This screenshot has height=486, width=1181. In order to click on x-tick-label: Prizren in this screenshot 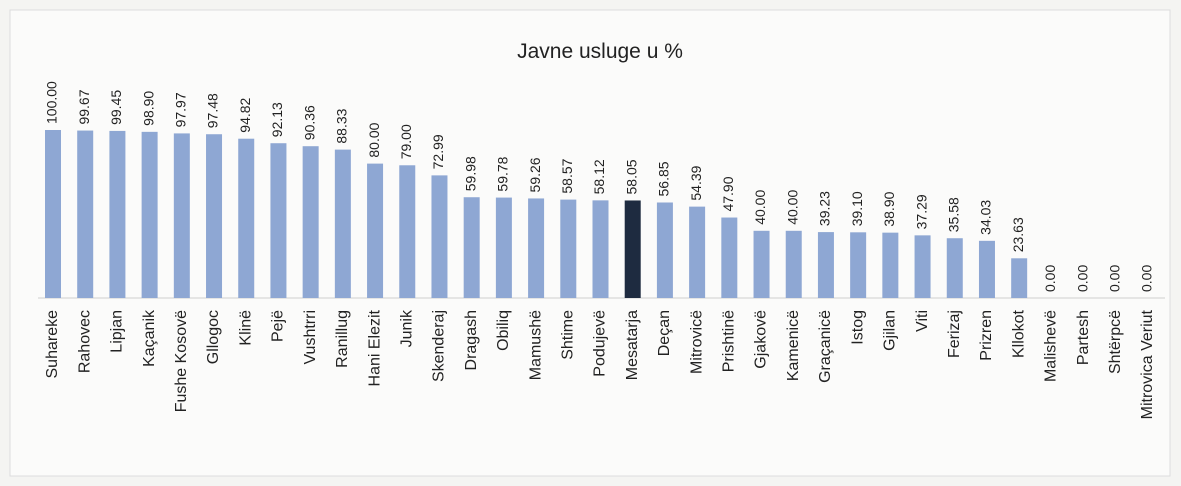, I will do `click(986, 335)`.